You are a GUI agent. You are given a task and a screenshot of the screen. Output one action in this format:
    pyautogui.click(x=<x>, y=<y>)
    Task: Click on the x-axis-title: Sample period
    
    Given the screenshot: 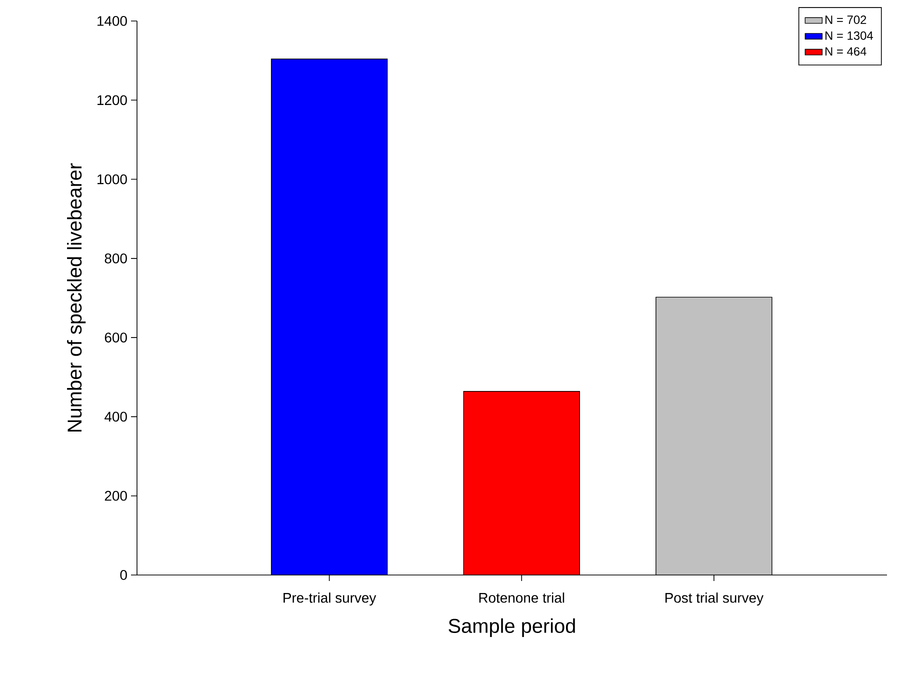 What is the action you would take?
    pyautogui.click(x=511, y=627)
    